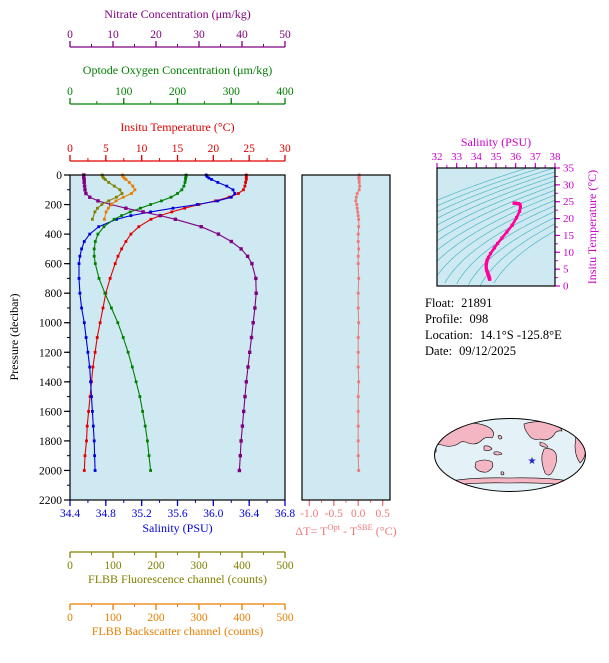  I want to click on svg-text: -0.5, so click(334, 514).